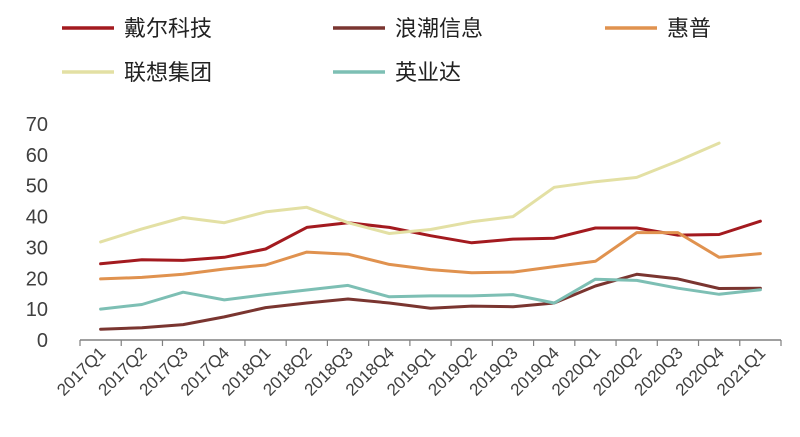  Describe the element at coordinates (168, 29) in the screenshot. I see `legend-label: 戴尔科技` at that location.